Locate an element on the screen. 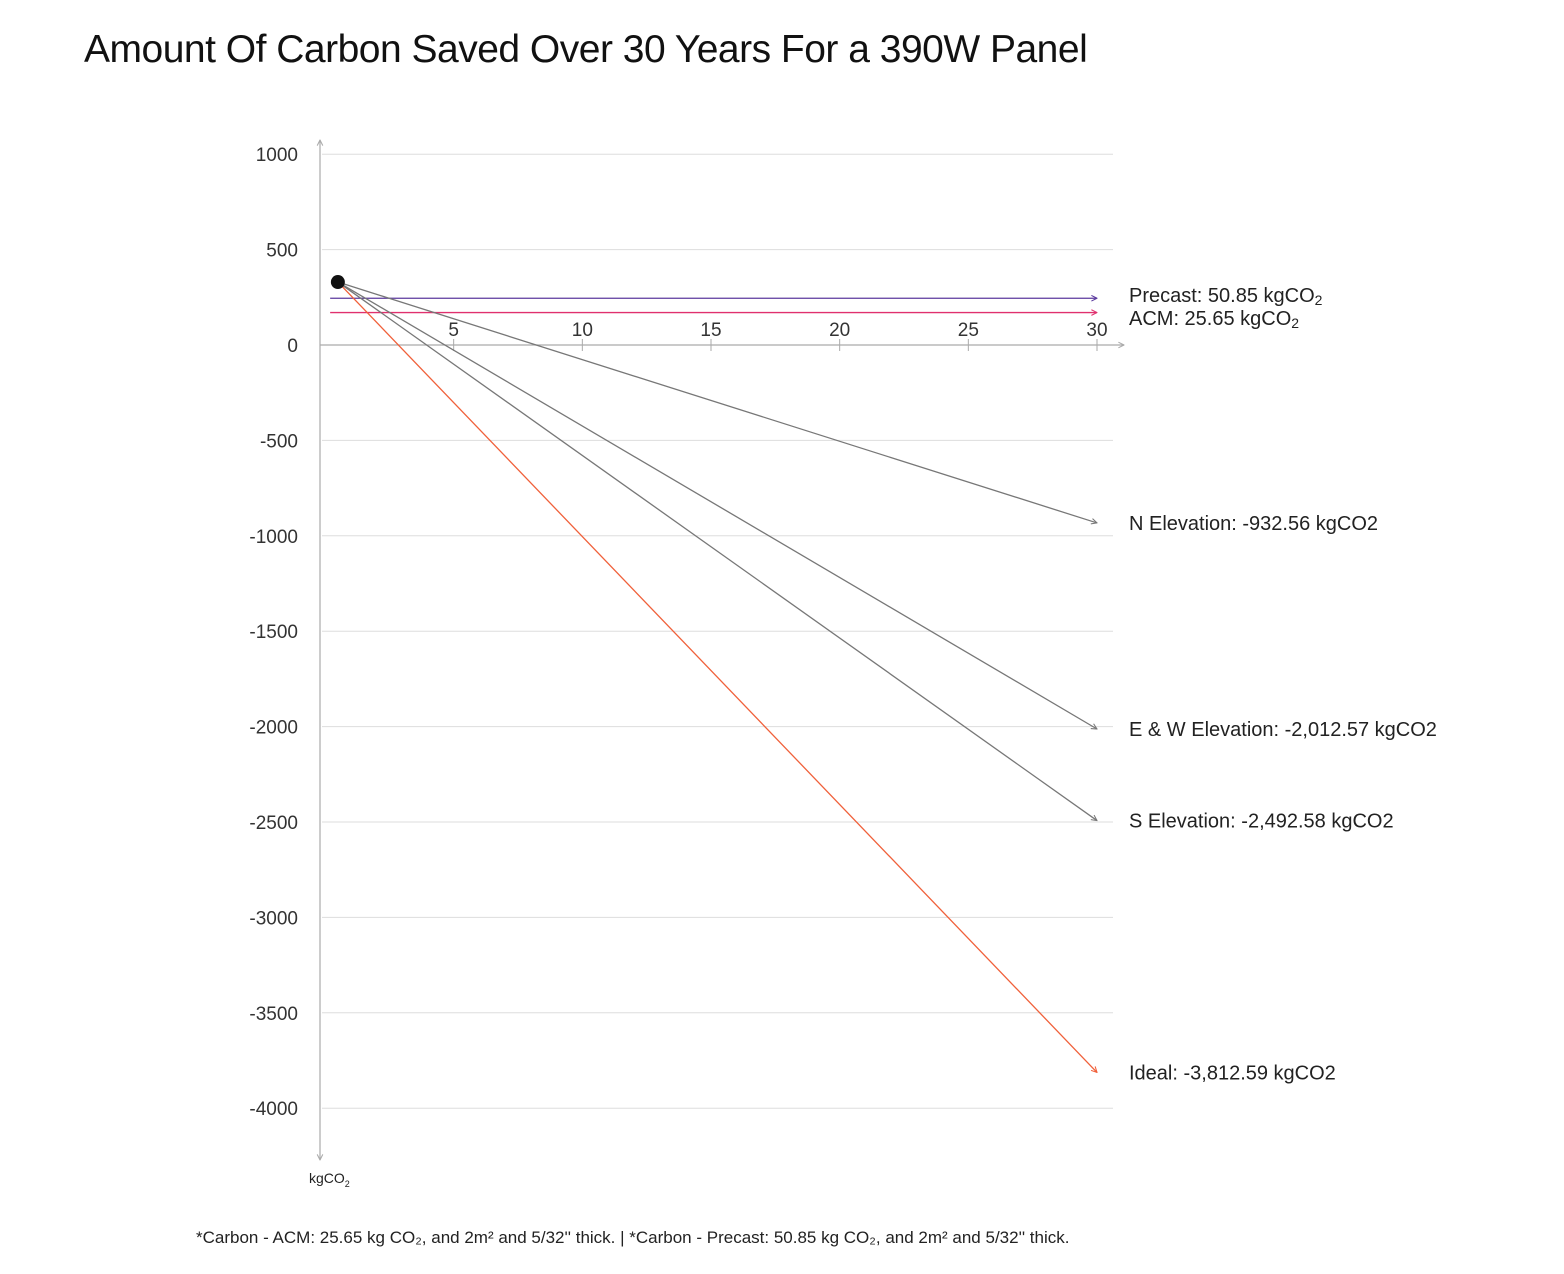  series-label-acm: ACM: 25.65 kgCO2 is located at coordinates (1214, 319).